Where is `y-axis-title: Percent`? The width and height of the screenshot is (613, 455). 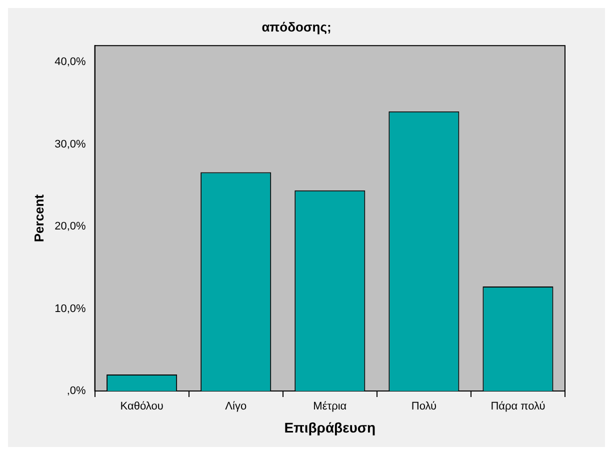
y-axis-title: Percent is located at coordinates (38, 218).